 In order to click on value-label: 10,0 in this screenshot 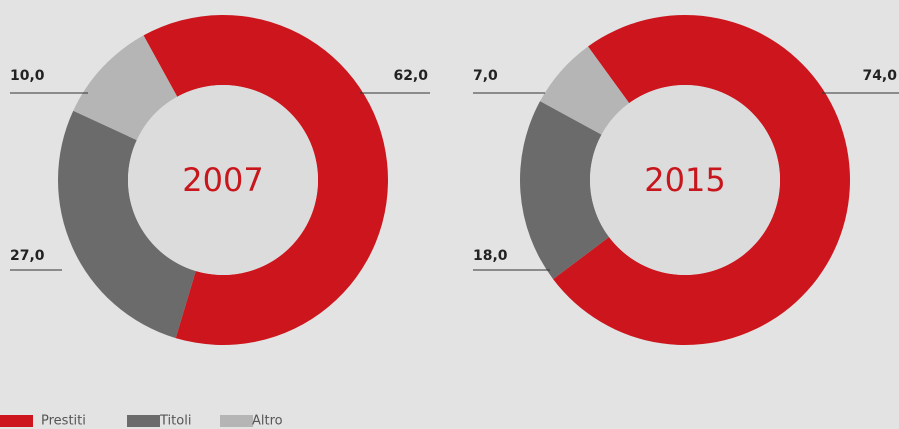, I will do `click(27, 76)`.